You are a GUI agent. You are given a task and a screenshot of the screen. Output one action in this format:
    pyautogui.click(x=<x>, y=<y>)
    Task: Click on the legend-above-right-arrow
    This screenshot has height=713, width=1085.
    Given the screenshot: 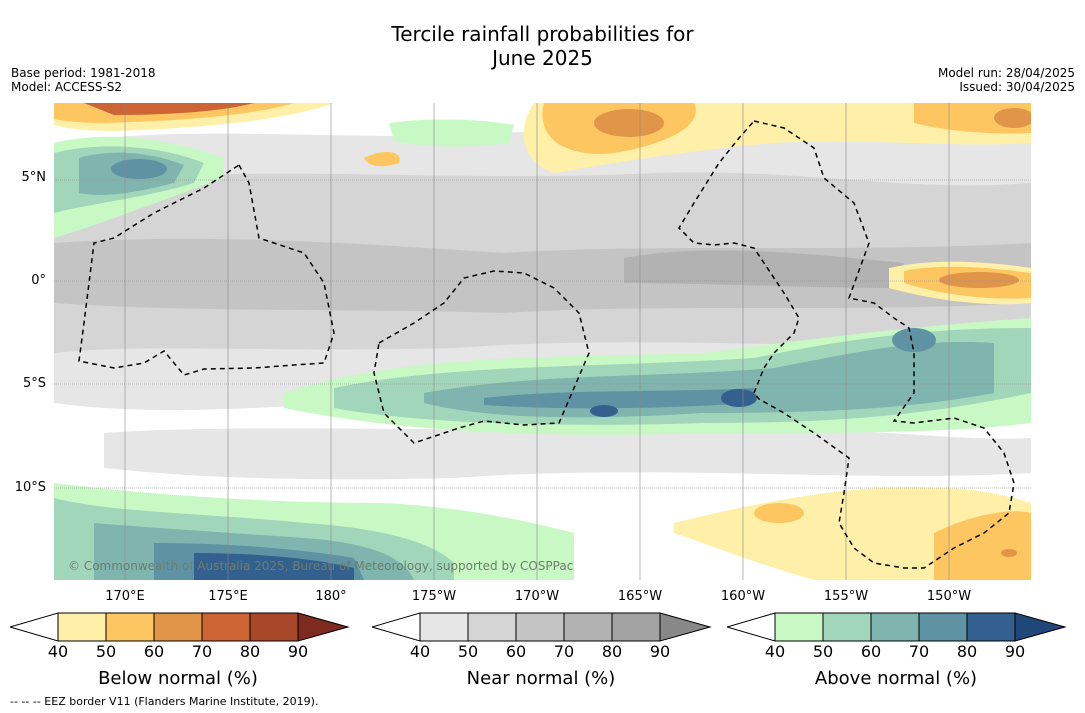 What is the action you would take?
    pyautogui.click(x=1040, y=627)
    